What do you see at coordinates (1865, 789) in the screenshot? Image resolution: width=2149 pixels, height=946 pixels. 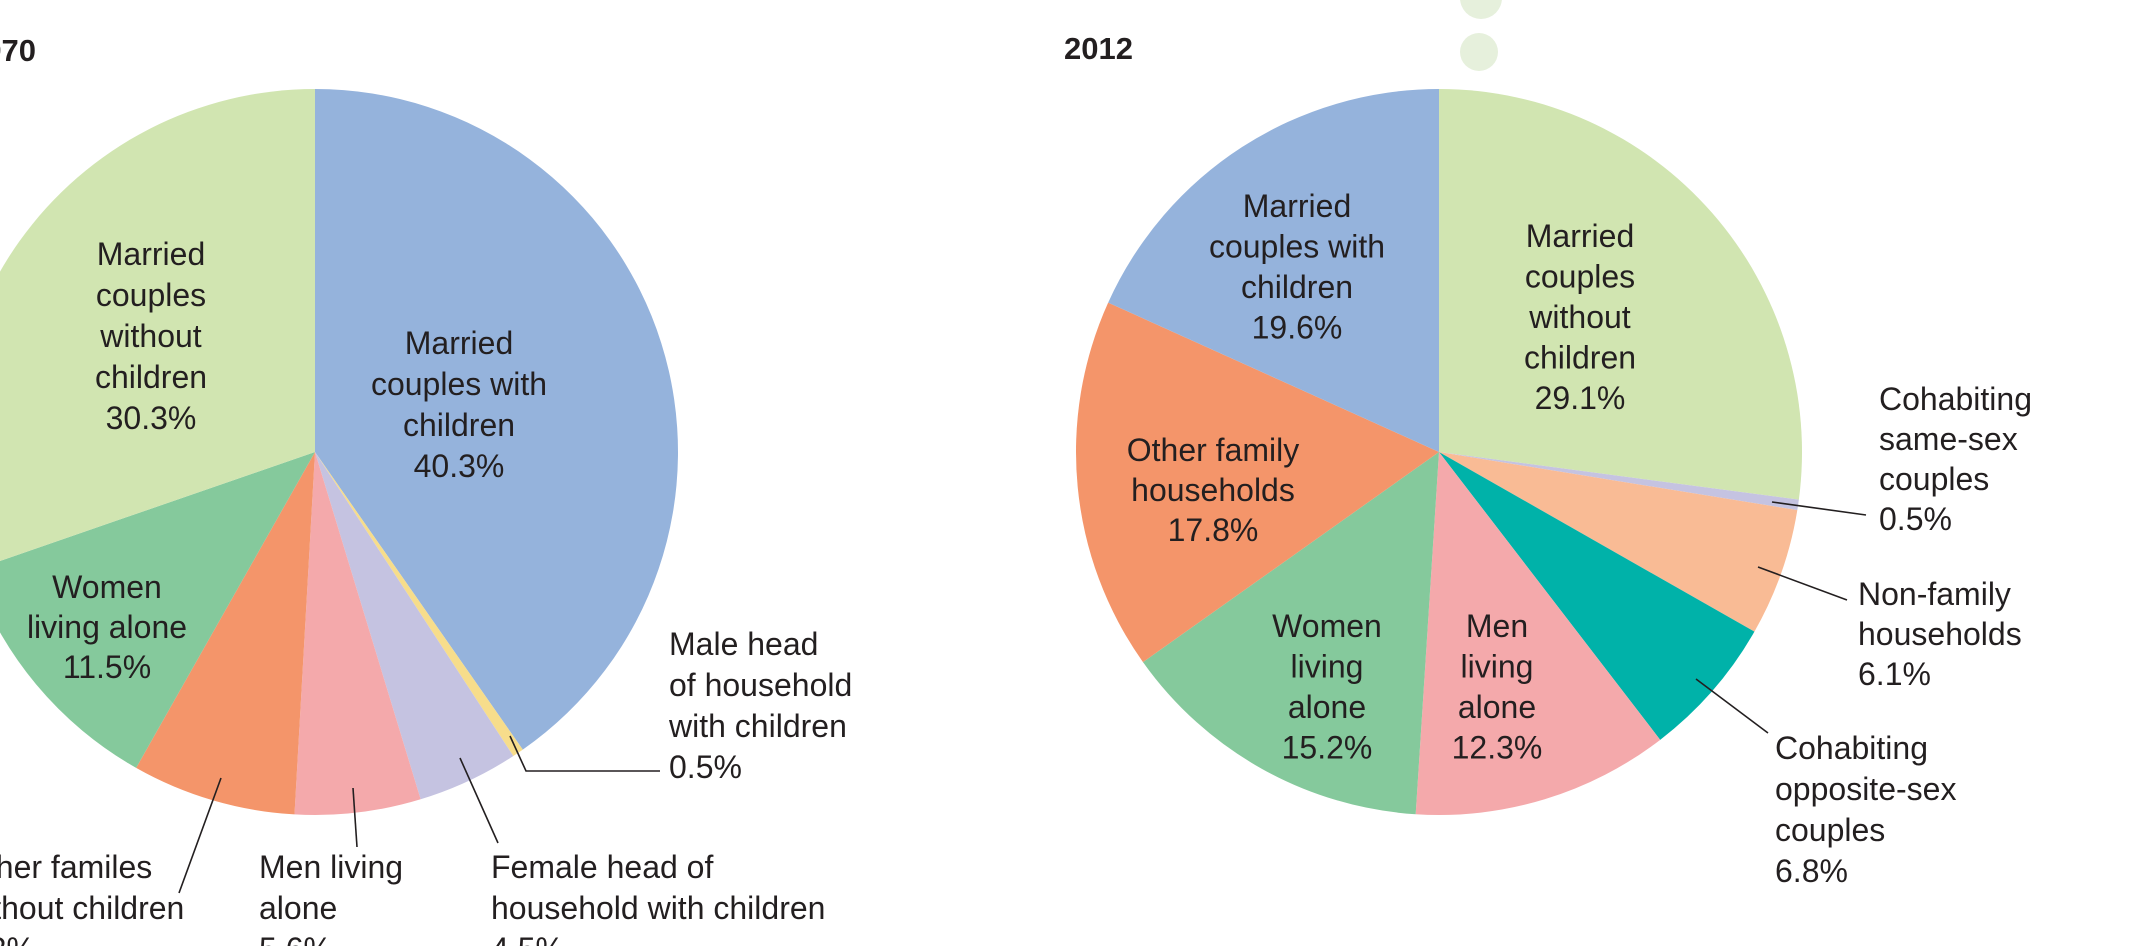 I see `slice-label-line: opposite-sex` at bounding box center [1865, 789].